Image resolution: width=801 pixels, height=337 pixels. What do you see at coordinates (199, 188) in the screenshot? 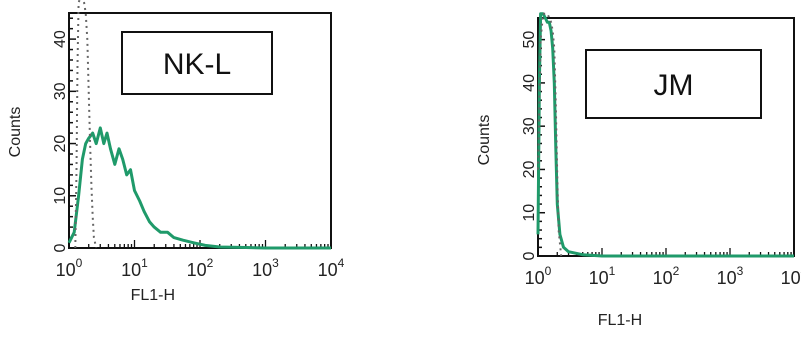
I see `sample-histogram-line` at bounding box center [199, 188].